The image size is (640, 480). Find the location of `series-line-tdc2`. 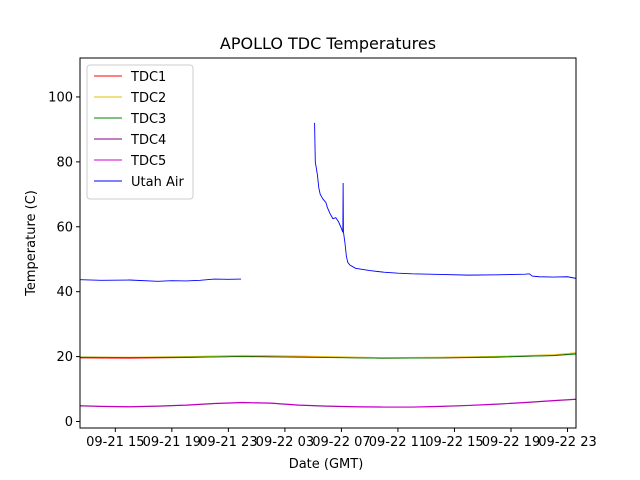

series-line-tdc2 is located at coordinates (328, 355).